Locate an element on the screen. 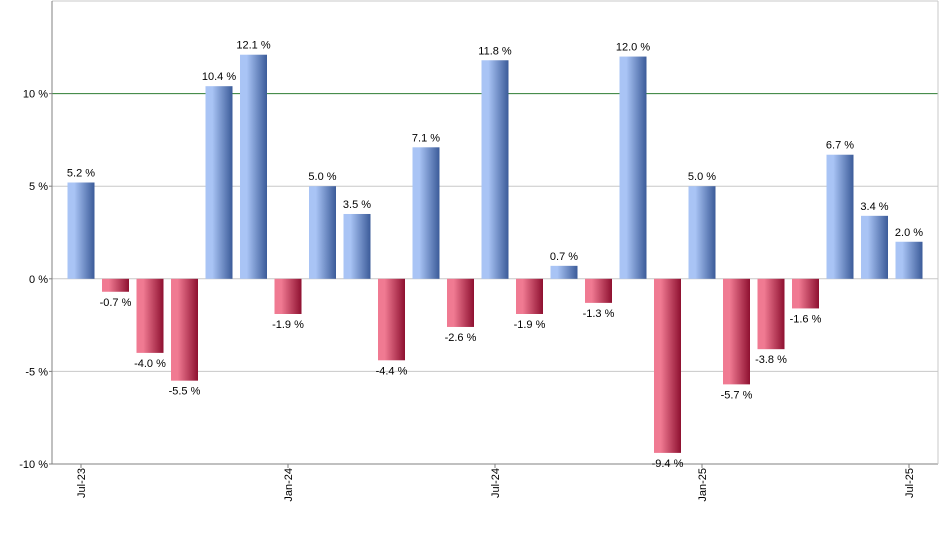  data-label: 12.0 % is located at coordinates (633, 48).